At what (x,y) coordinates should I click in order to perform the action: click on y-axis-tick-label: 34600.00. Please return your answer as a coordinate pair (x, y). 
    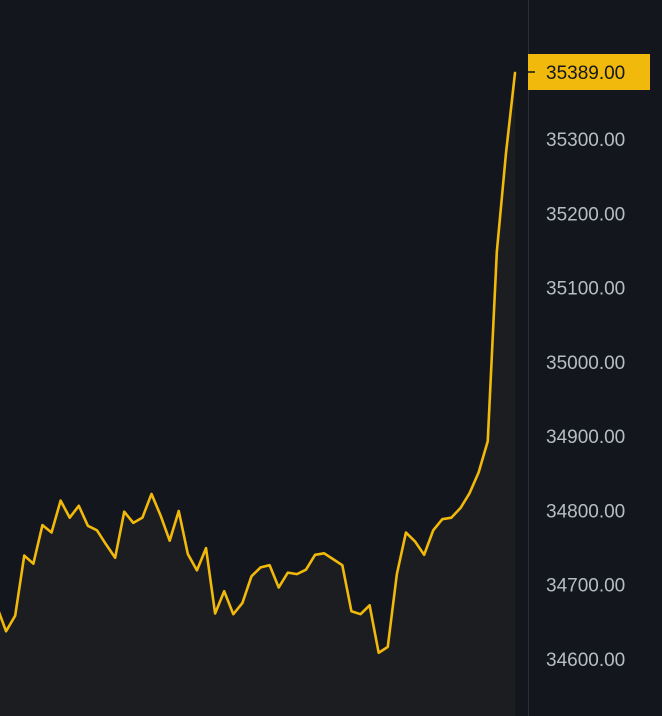
    Looking at the image, I should click on (585, 660).